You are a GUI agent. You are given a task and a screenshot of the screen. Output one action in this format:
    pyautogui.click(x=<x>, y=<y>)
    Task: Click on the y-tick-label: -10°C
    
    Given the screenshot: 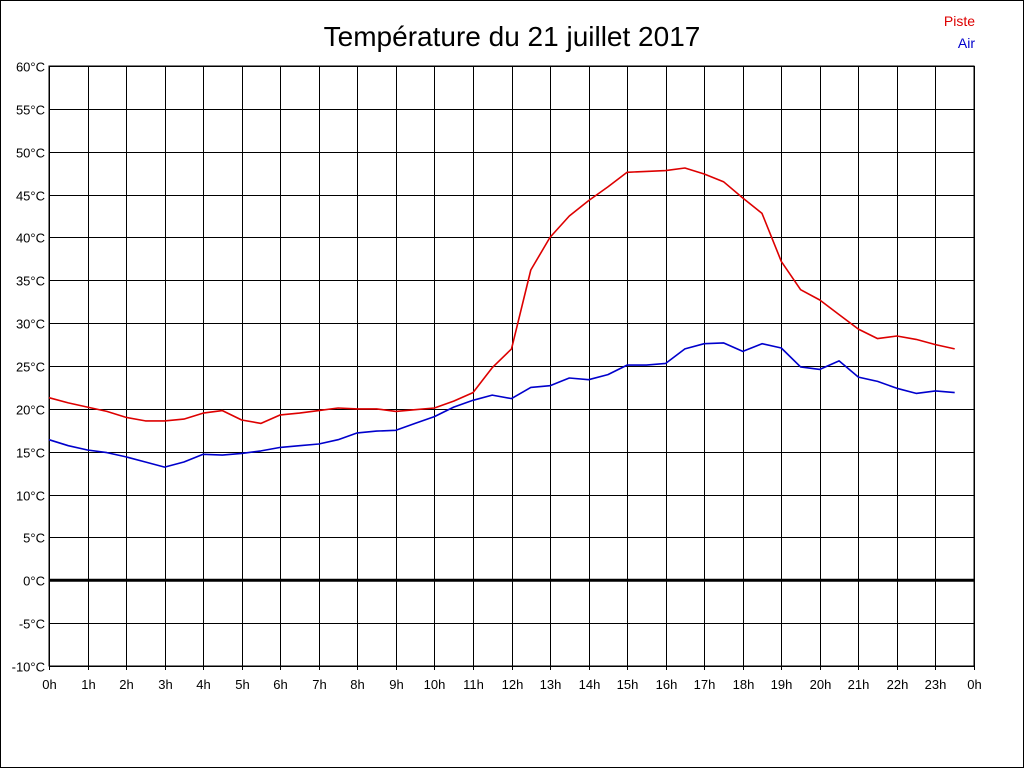 What is the action you would take?
    pyautogui.click(x=28, y=667)
    